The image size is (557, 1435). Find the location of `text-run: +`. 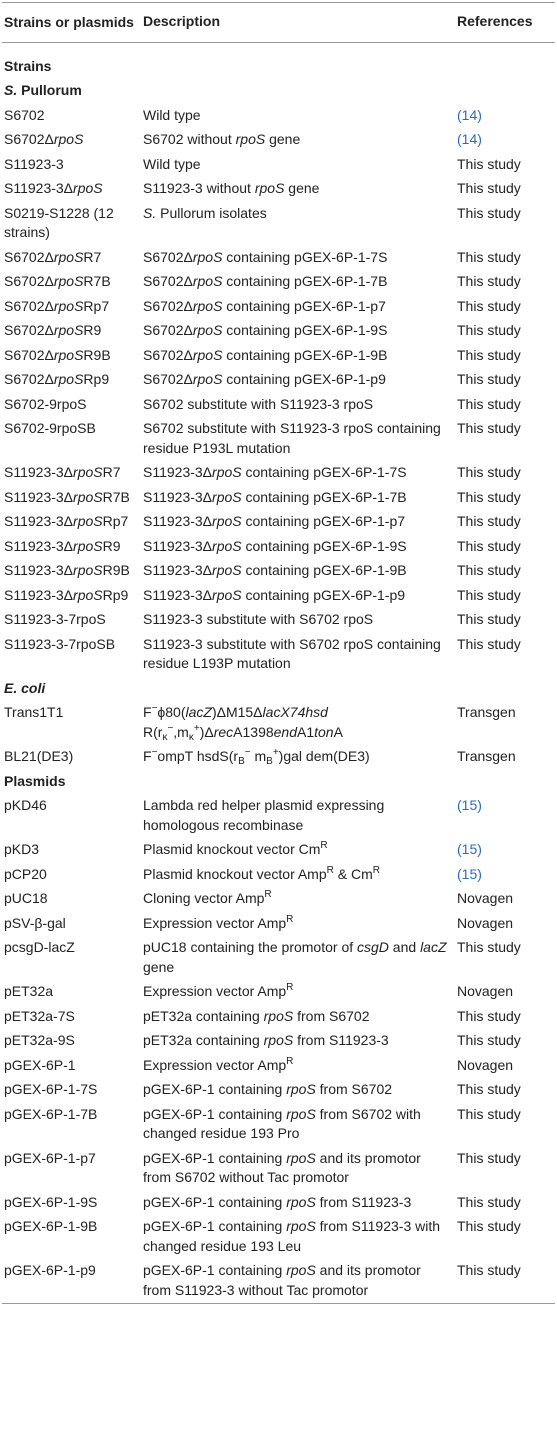

text-run: + is located at coordinates (275, 752).